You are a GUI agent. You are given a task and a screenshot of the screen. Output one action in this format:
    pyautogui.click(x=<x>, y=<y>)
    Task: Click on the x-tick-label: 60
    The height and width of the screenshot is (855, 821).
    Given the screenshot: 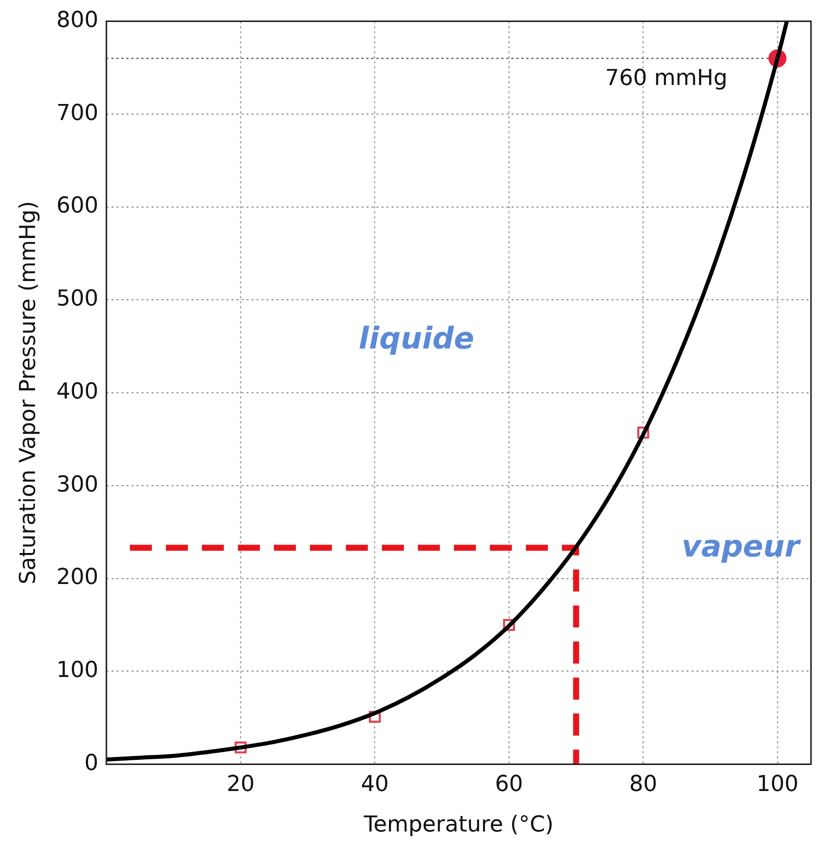 What is the action you would take?
    pyautogui.click(x=509, y=785)
    